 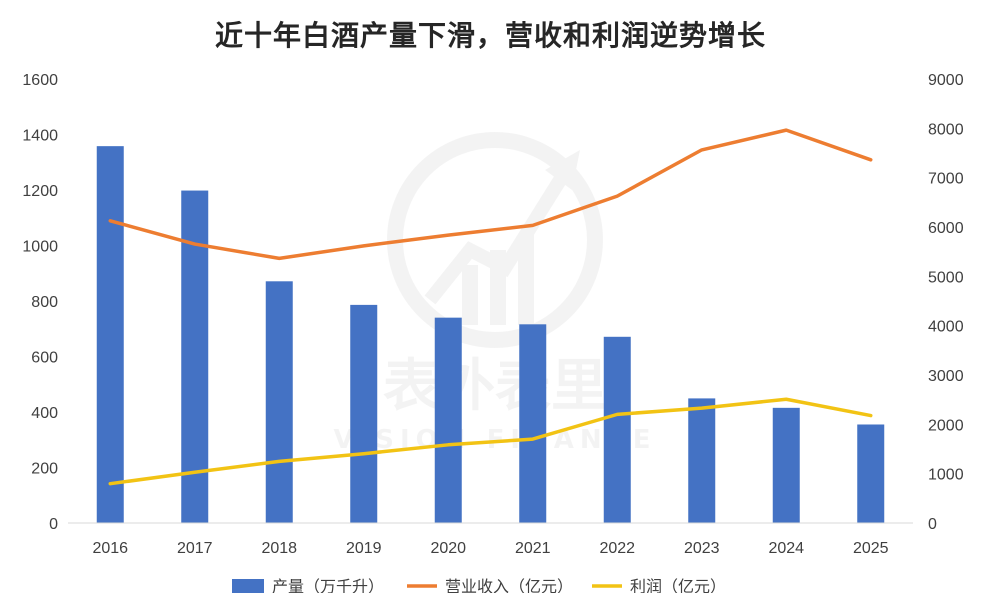 I want to click on watermark-logo, so click(x=495, y=240).